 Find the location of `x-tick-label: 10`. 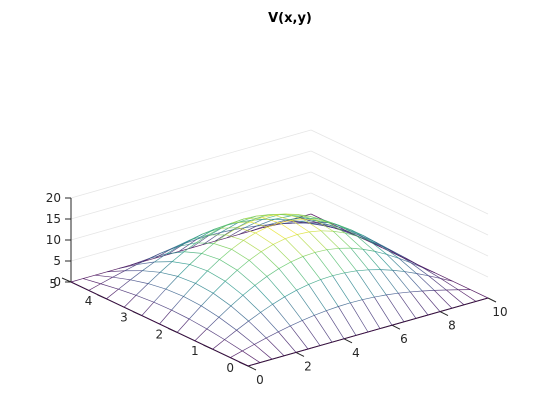

x-tick-label: 10 is located at coordinates (499, 312).